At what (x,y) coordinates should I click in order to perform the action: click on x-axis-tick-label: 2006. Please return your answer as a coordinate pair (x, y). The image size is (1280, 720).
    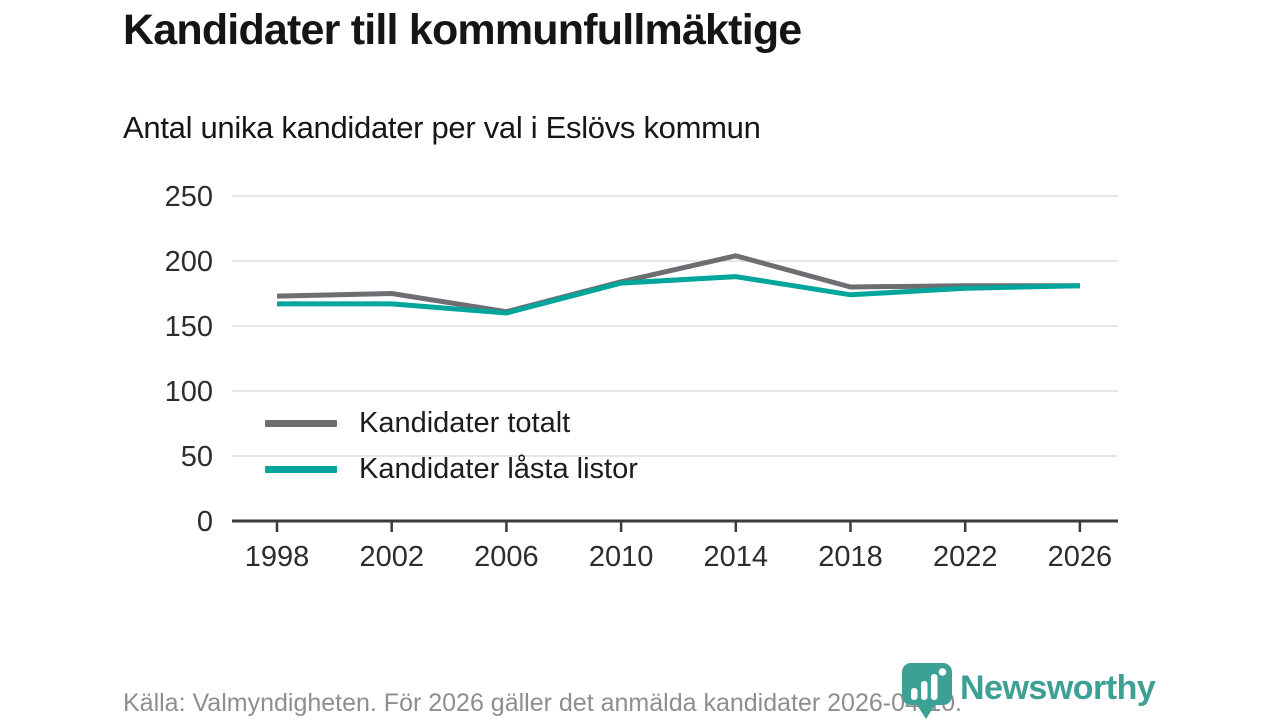
    Looking at the image, I should click on (506, 557).